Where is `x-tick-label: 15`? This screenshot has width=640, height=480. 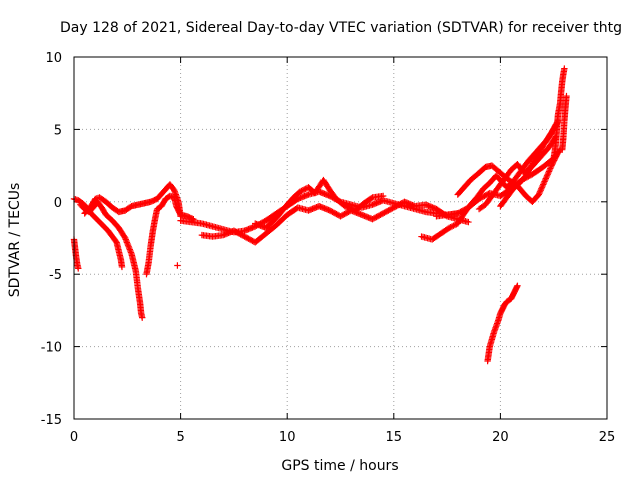
x-tick-label: 15 is located at coordinates (394, 437).